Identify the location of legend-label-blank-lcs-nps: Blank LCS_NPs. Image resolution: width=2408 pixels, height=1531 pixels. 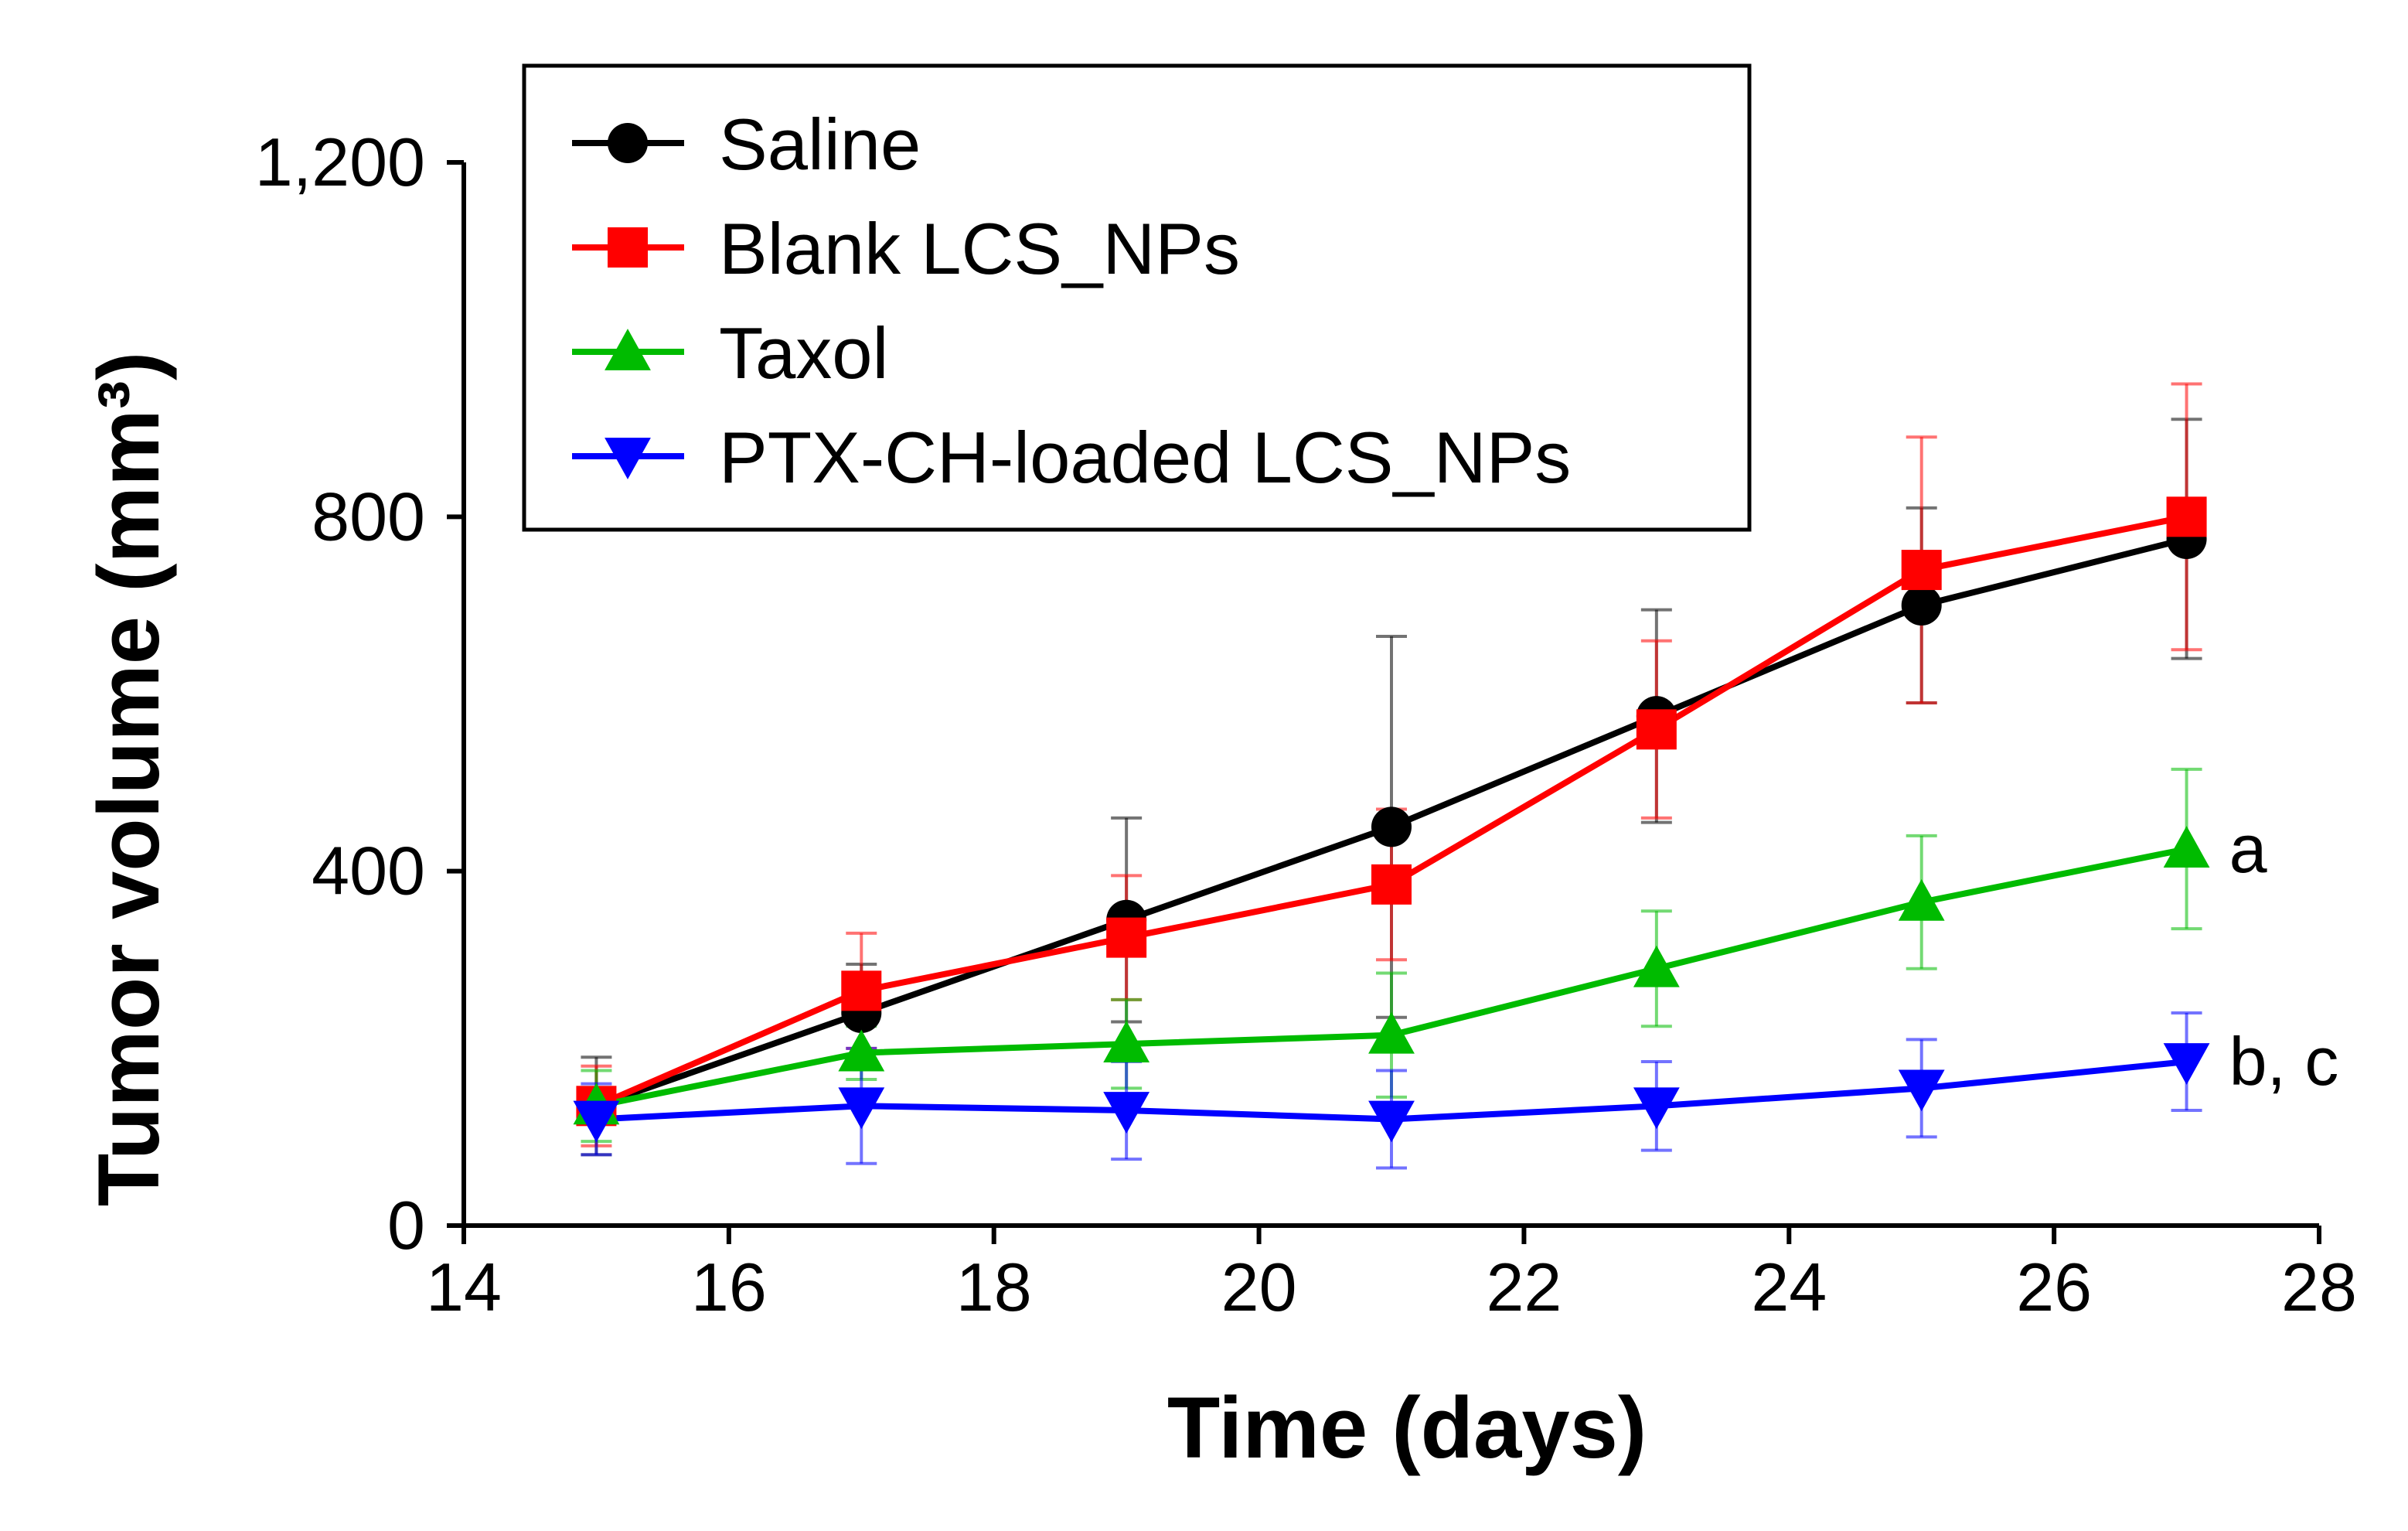
(979, 248).